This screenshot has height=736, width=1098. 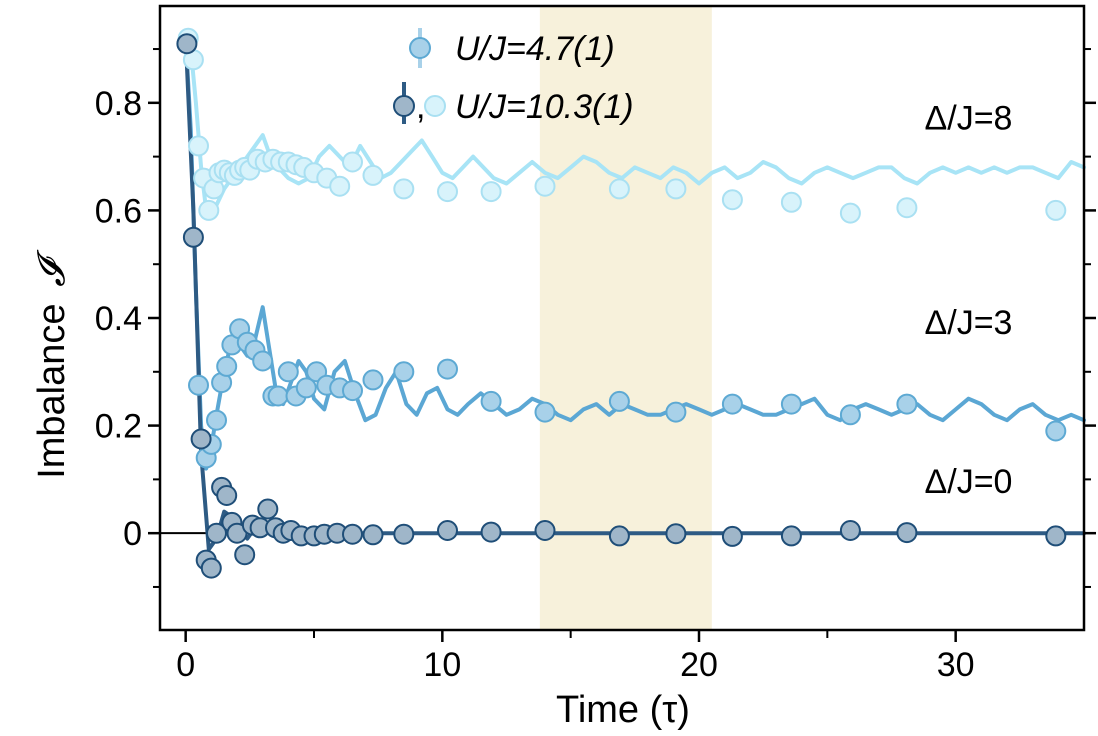 What do you see at coordinates (404, 106) in the screenshot?
I see `legend-marker-2a` at bounding box center [404, 106].